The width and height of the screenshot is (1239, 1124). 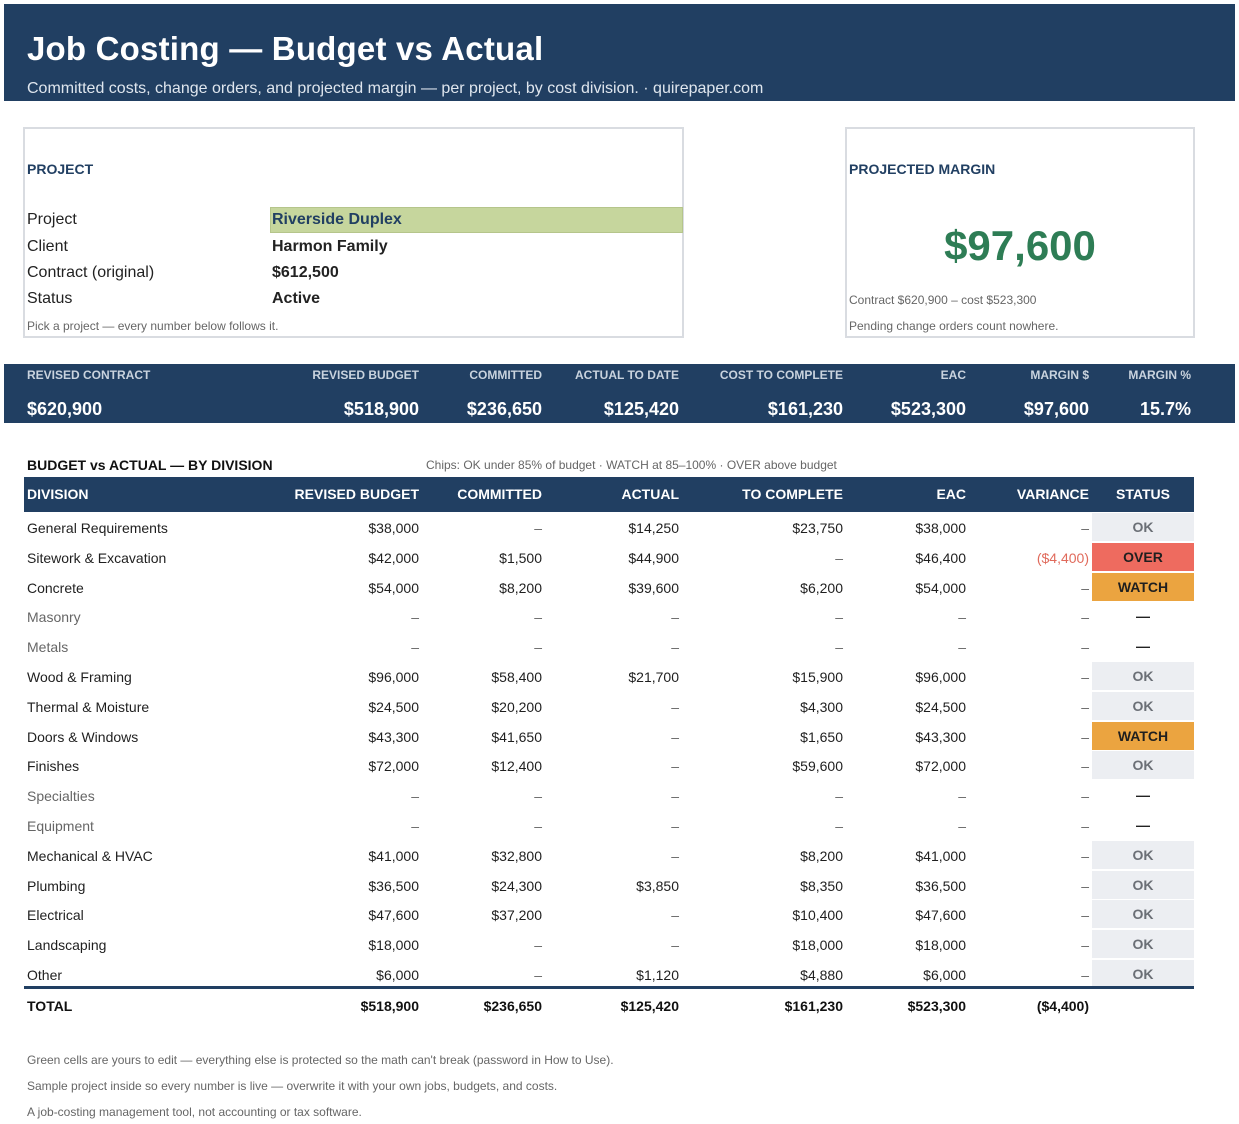 What do you see at coordinates (47, 246) in the screenshot?
I see `field-label-client: Client` at bounding box center [47, 246].